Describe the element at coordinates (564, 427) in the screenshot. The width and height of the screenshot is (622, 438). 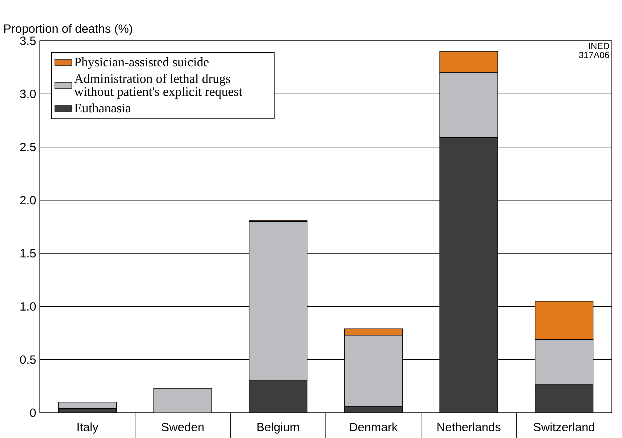
I see `x-tick-label: Switzerland` at that location.